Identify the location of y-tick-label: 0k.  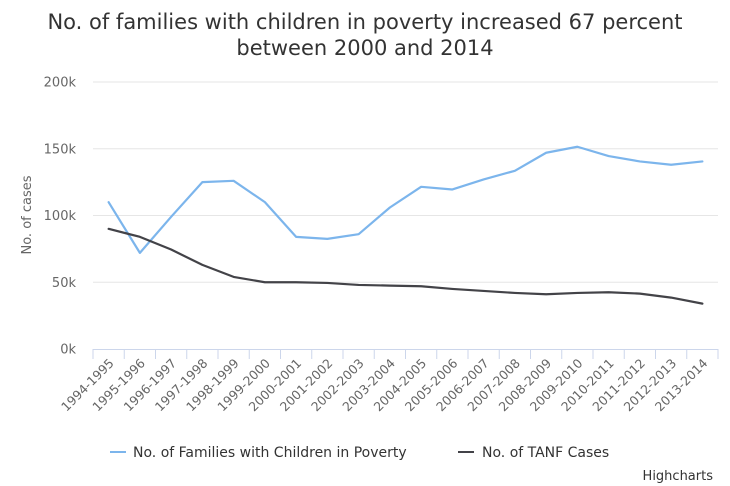
(68, 350).